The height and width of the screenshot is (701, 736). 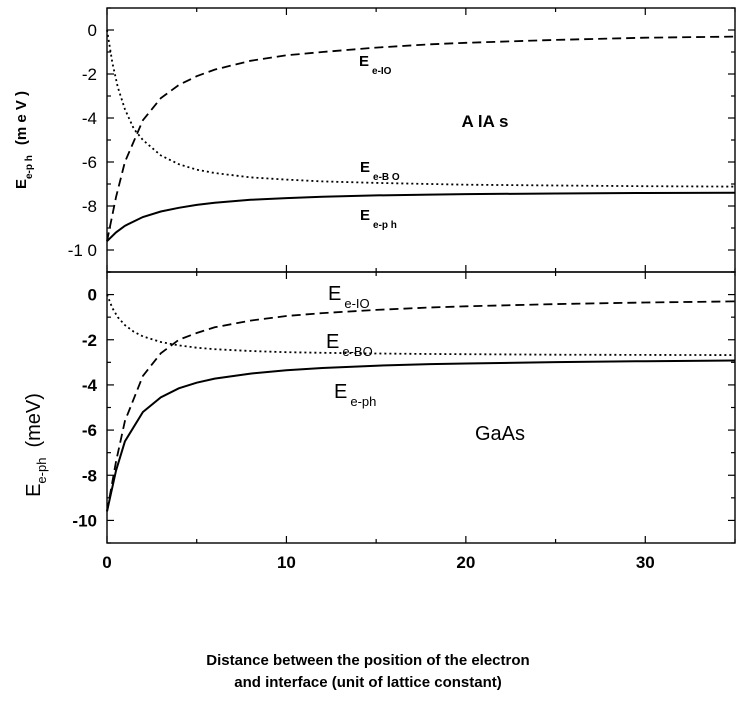 What do you see at coordinates (106, 562) in the screenshot?
I see `x-tick-label: 0` at bounding box center [106, 562].